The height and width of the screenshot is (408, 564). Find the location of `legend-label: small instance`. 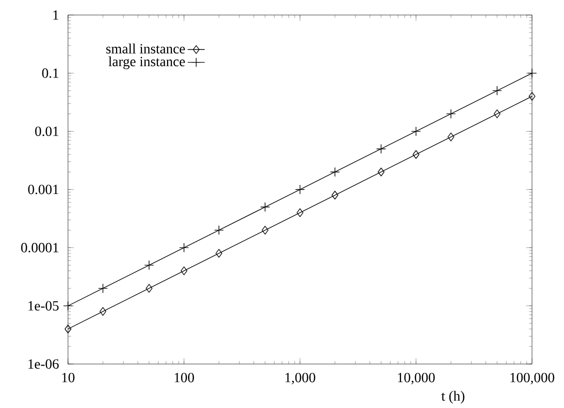

legend-label: small instance is located at coordinates (145, 49).